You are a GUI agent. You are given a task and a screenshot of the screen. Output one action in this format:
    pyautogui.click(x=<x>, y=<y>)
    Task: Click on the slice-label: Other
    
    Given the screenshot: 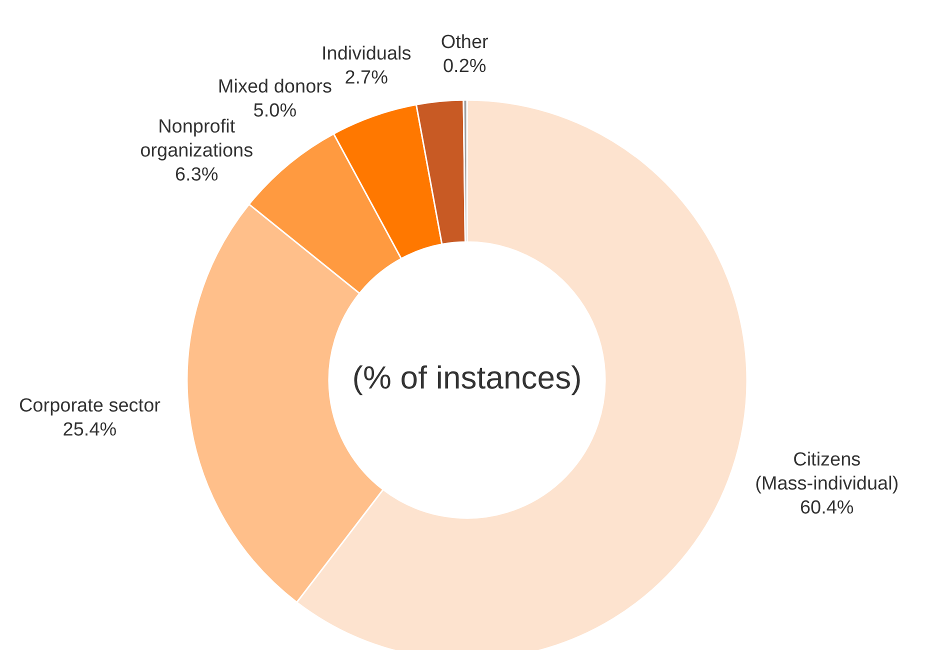 What is the action you would take?
    pyautogui.click(x=465, y=43)
    